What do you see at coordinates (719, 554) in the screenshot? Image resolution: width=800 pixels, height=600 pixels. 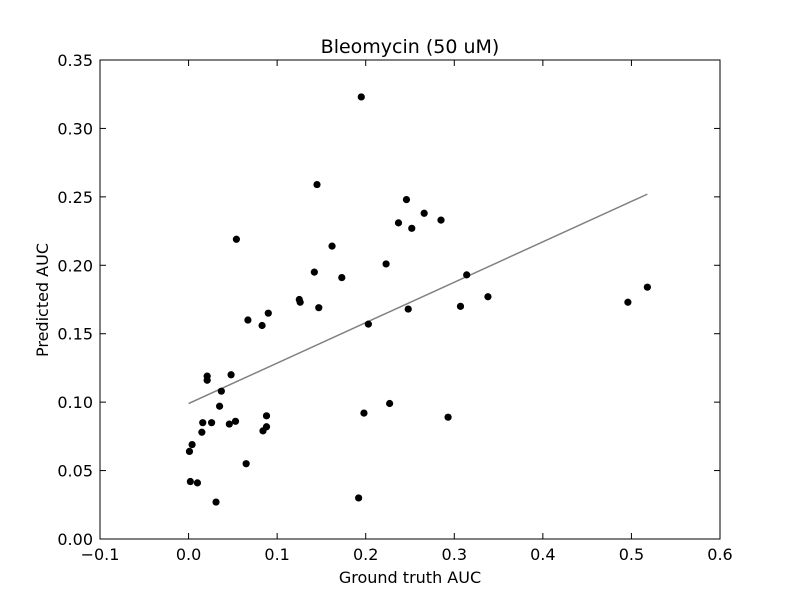 I see `x-tick-label: 0.6` at bounding box center [719, 554].